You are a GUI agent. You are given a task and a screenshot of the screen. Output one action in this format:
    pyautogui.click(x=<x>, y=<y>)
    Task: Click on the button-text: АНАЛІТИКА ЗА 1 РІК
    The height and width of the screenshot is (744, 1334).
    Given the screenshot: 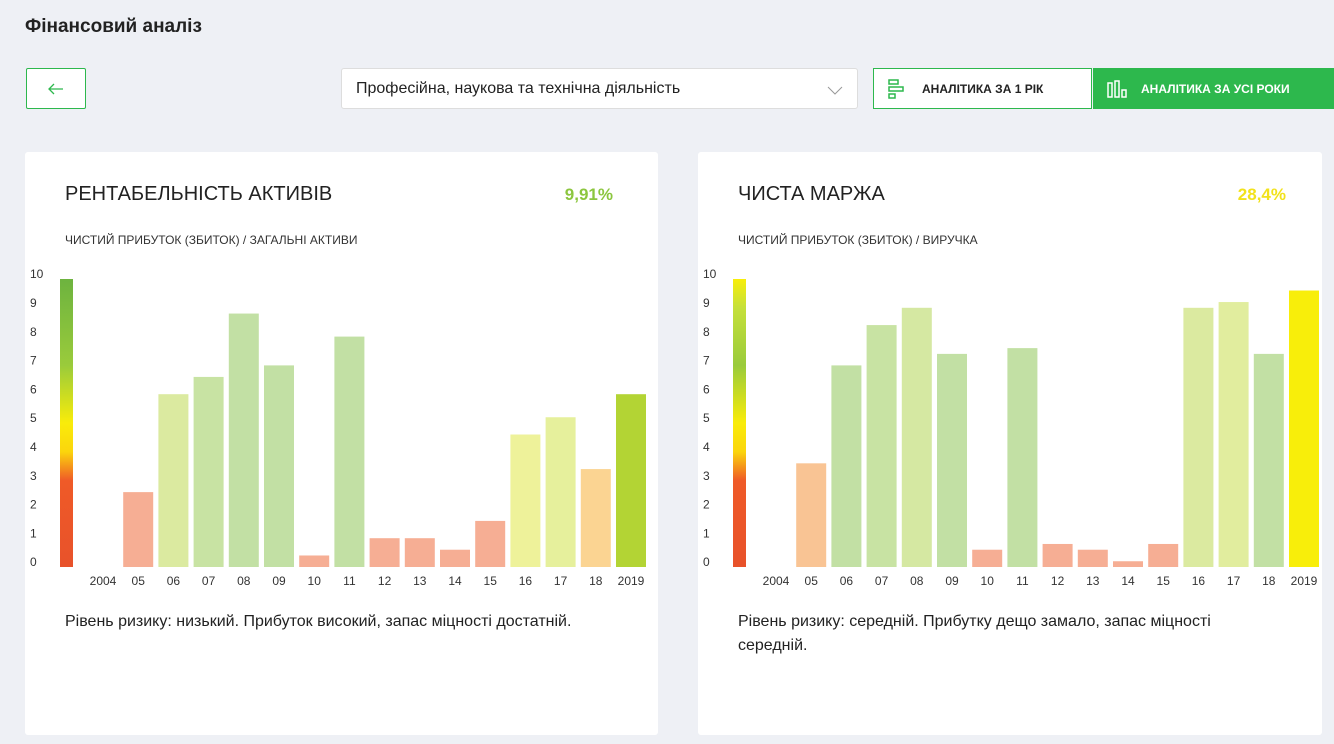 What is the action you would take?
    pyautogui.click(x=983, y=88)
    